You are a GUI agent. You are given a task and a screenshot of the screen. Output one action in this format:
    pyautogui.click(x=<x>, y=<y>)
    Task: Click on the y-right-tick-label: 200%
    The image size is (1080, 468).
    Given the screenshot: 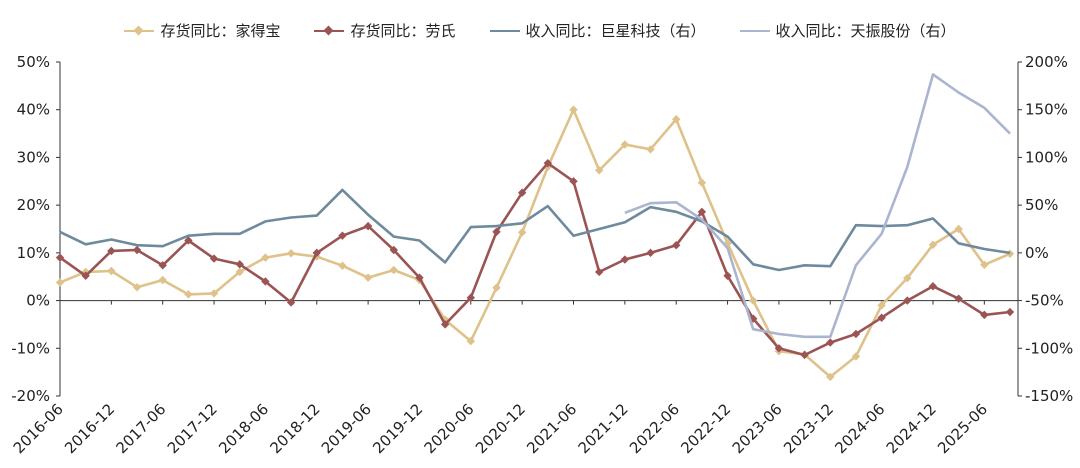 What is the action you would take?
    pyautogui.click(x=1046, y=62)
    